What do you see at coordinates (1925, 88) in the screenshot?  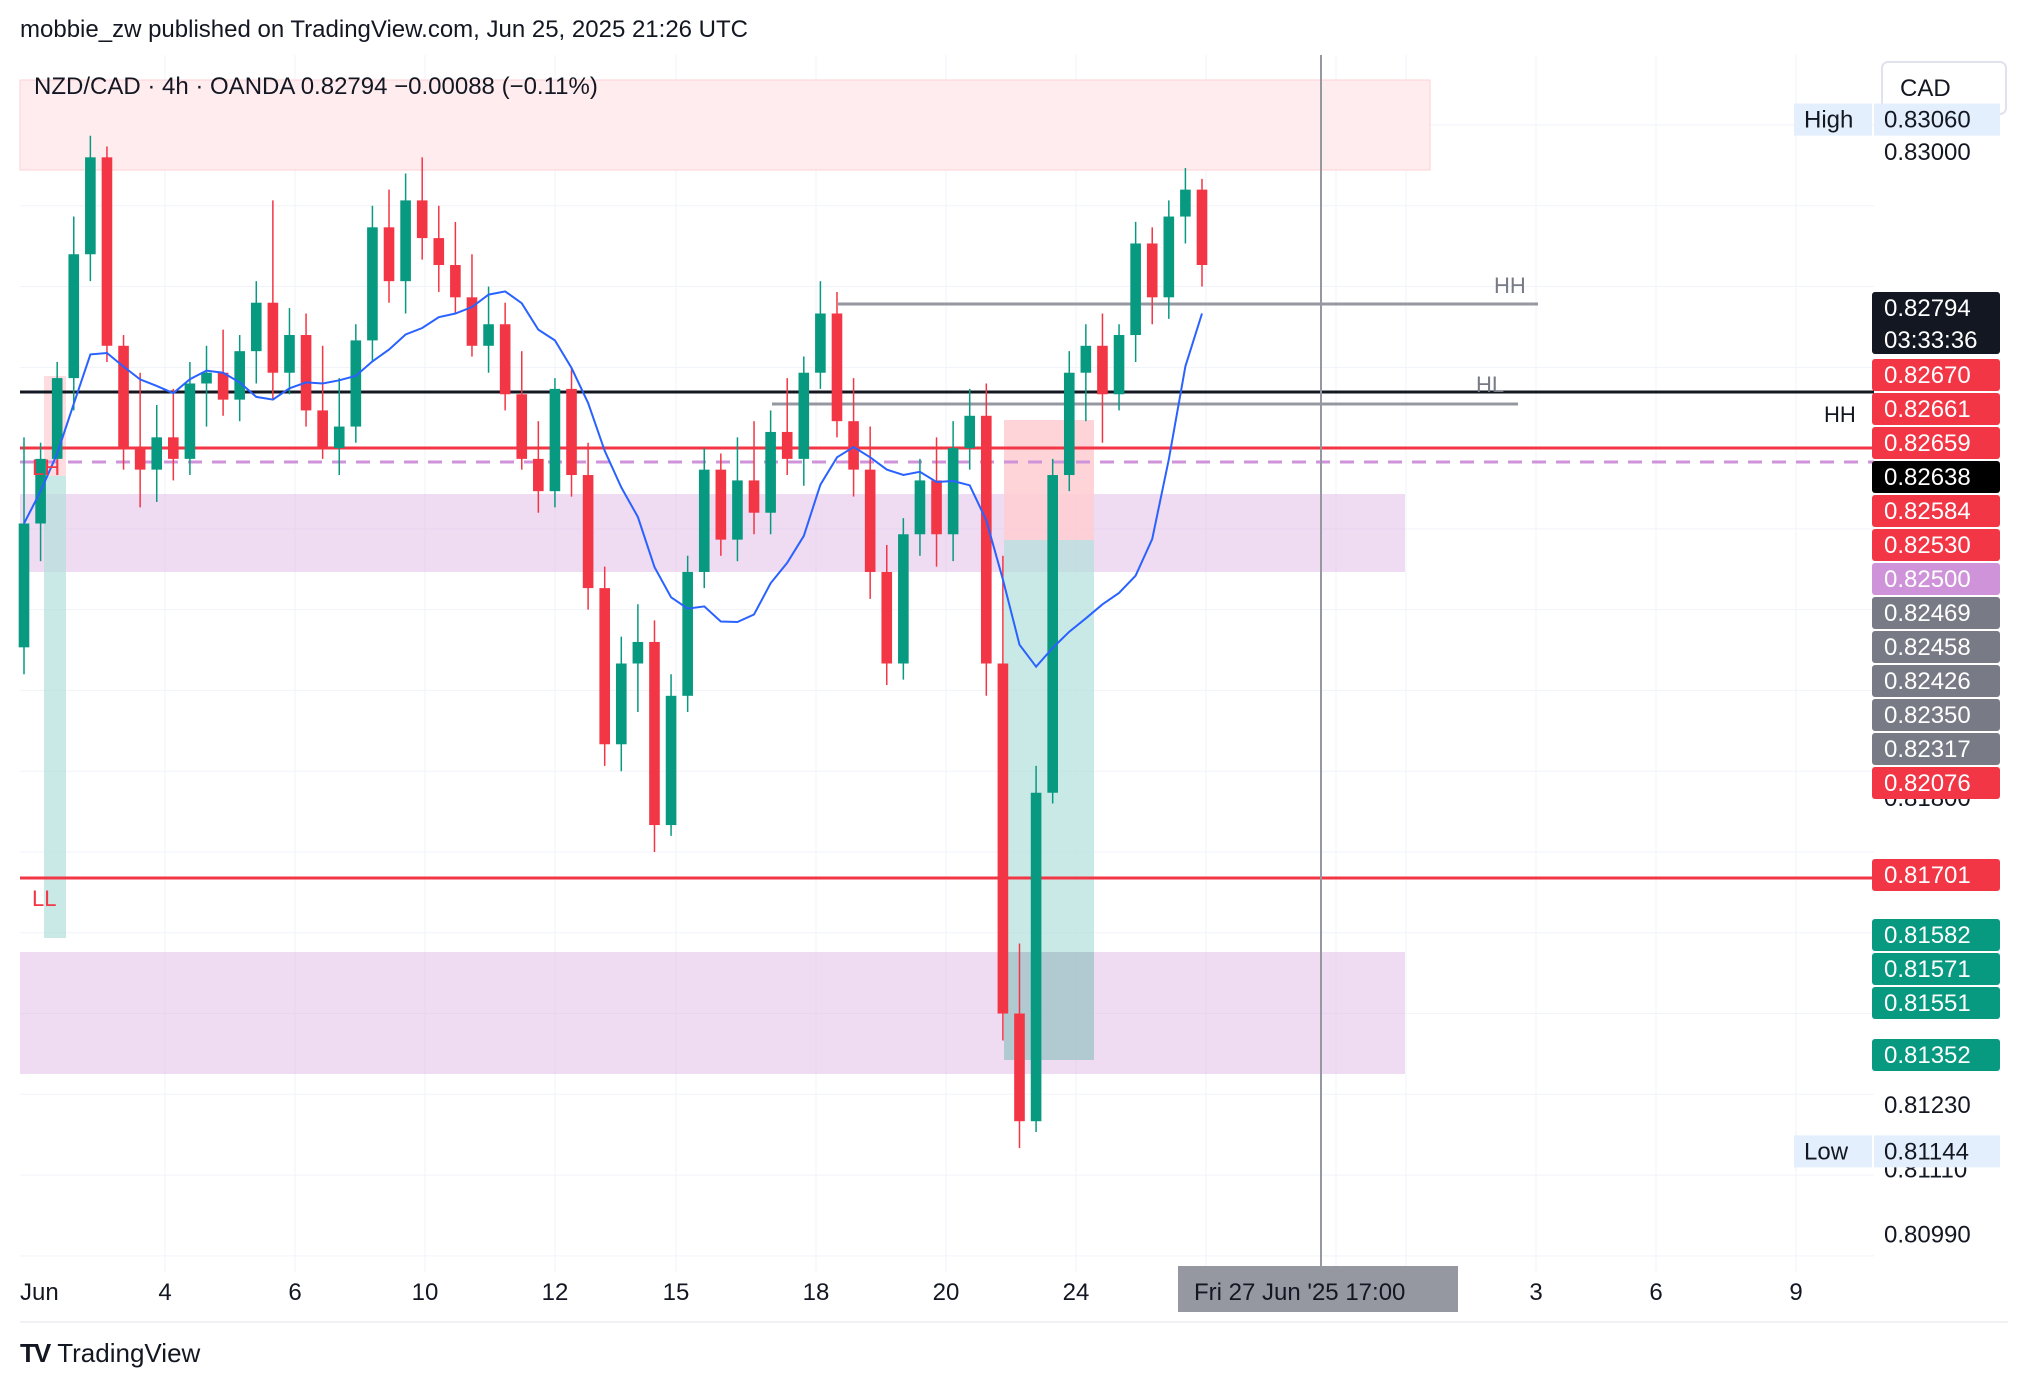 I see `currency-button-label: CAD` at bounding box center [1925, 88].